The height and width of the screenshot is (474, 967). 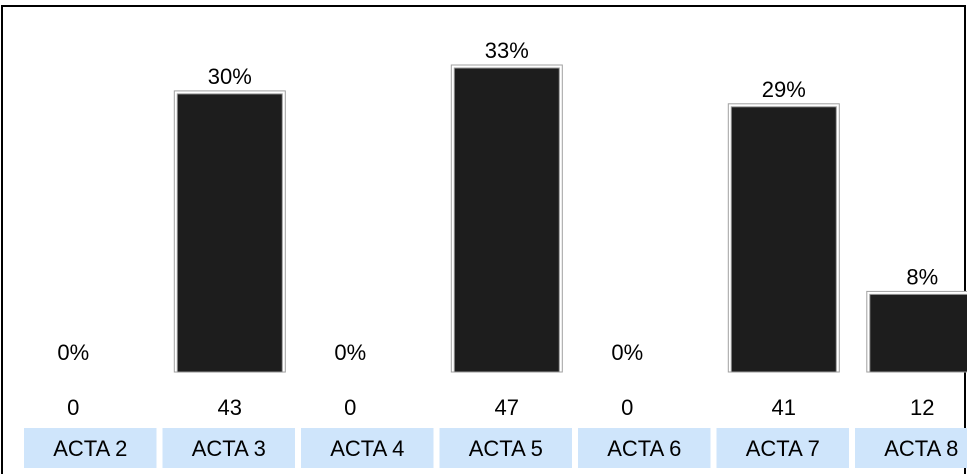 I want to click on count-label-acta-3: 43, so click(x=230, y=407).